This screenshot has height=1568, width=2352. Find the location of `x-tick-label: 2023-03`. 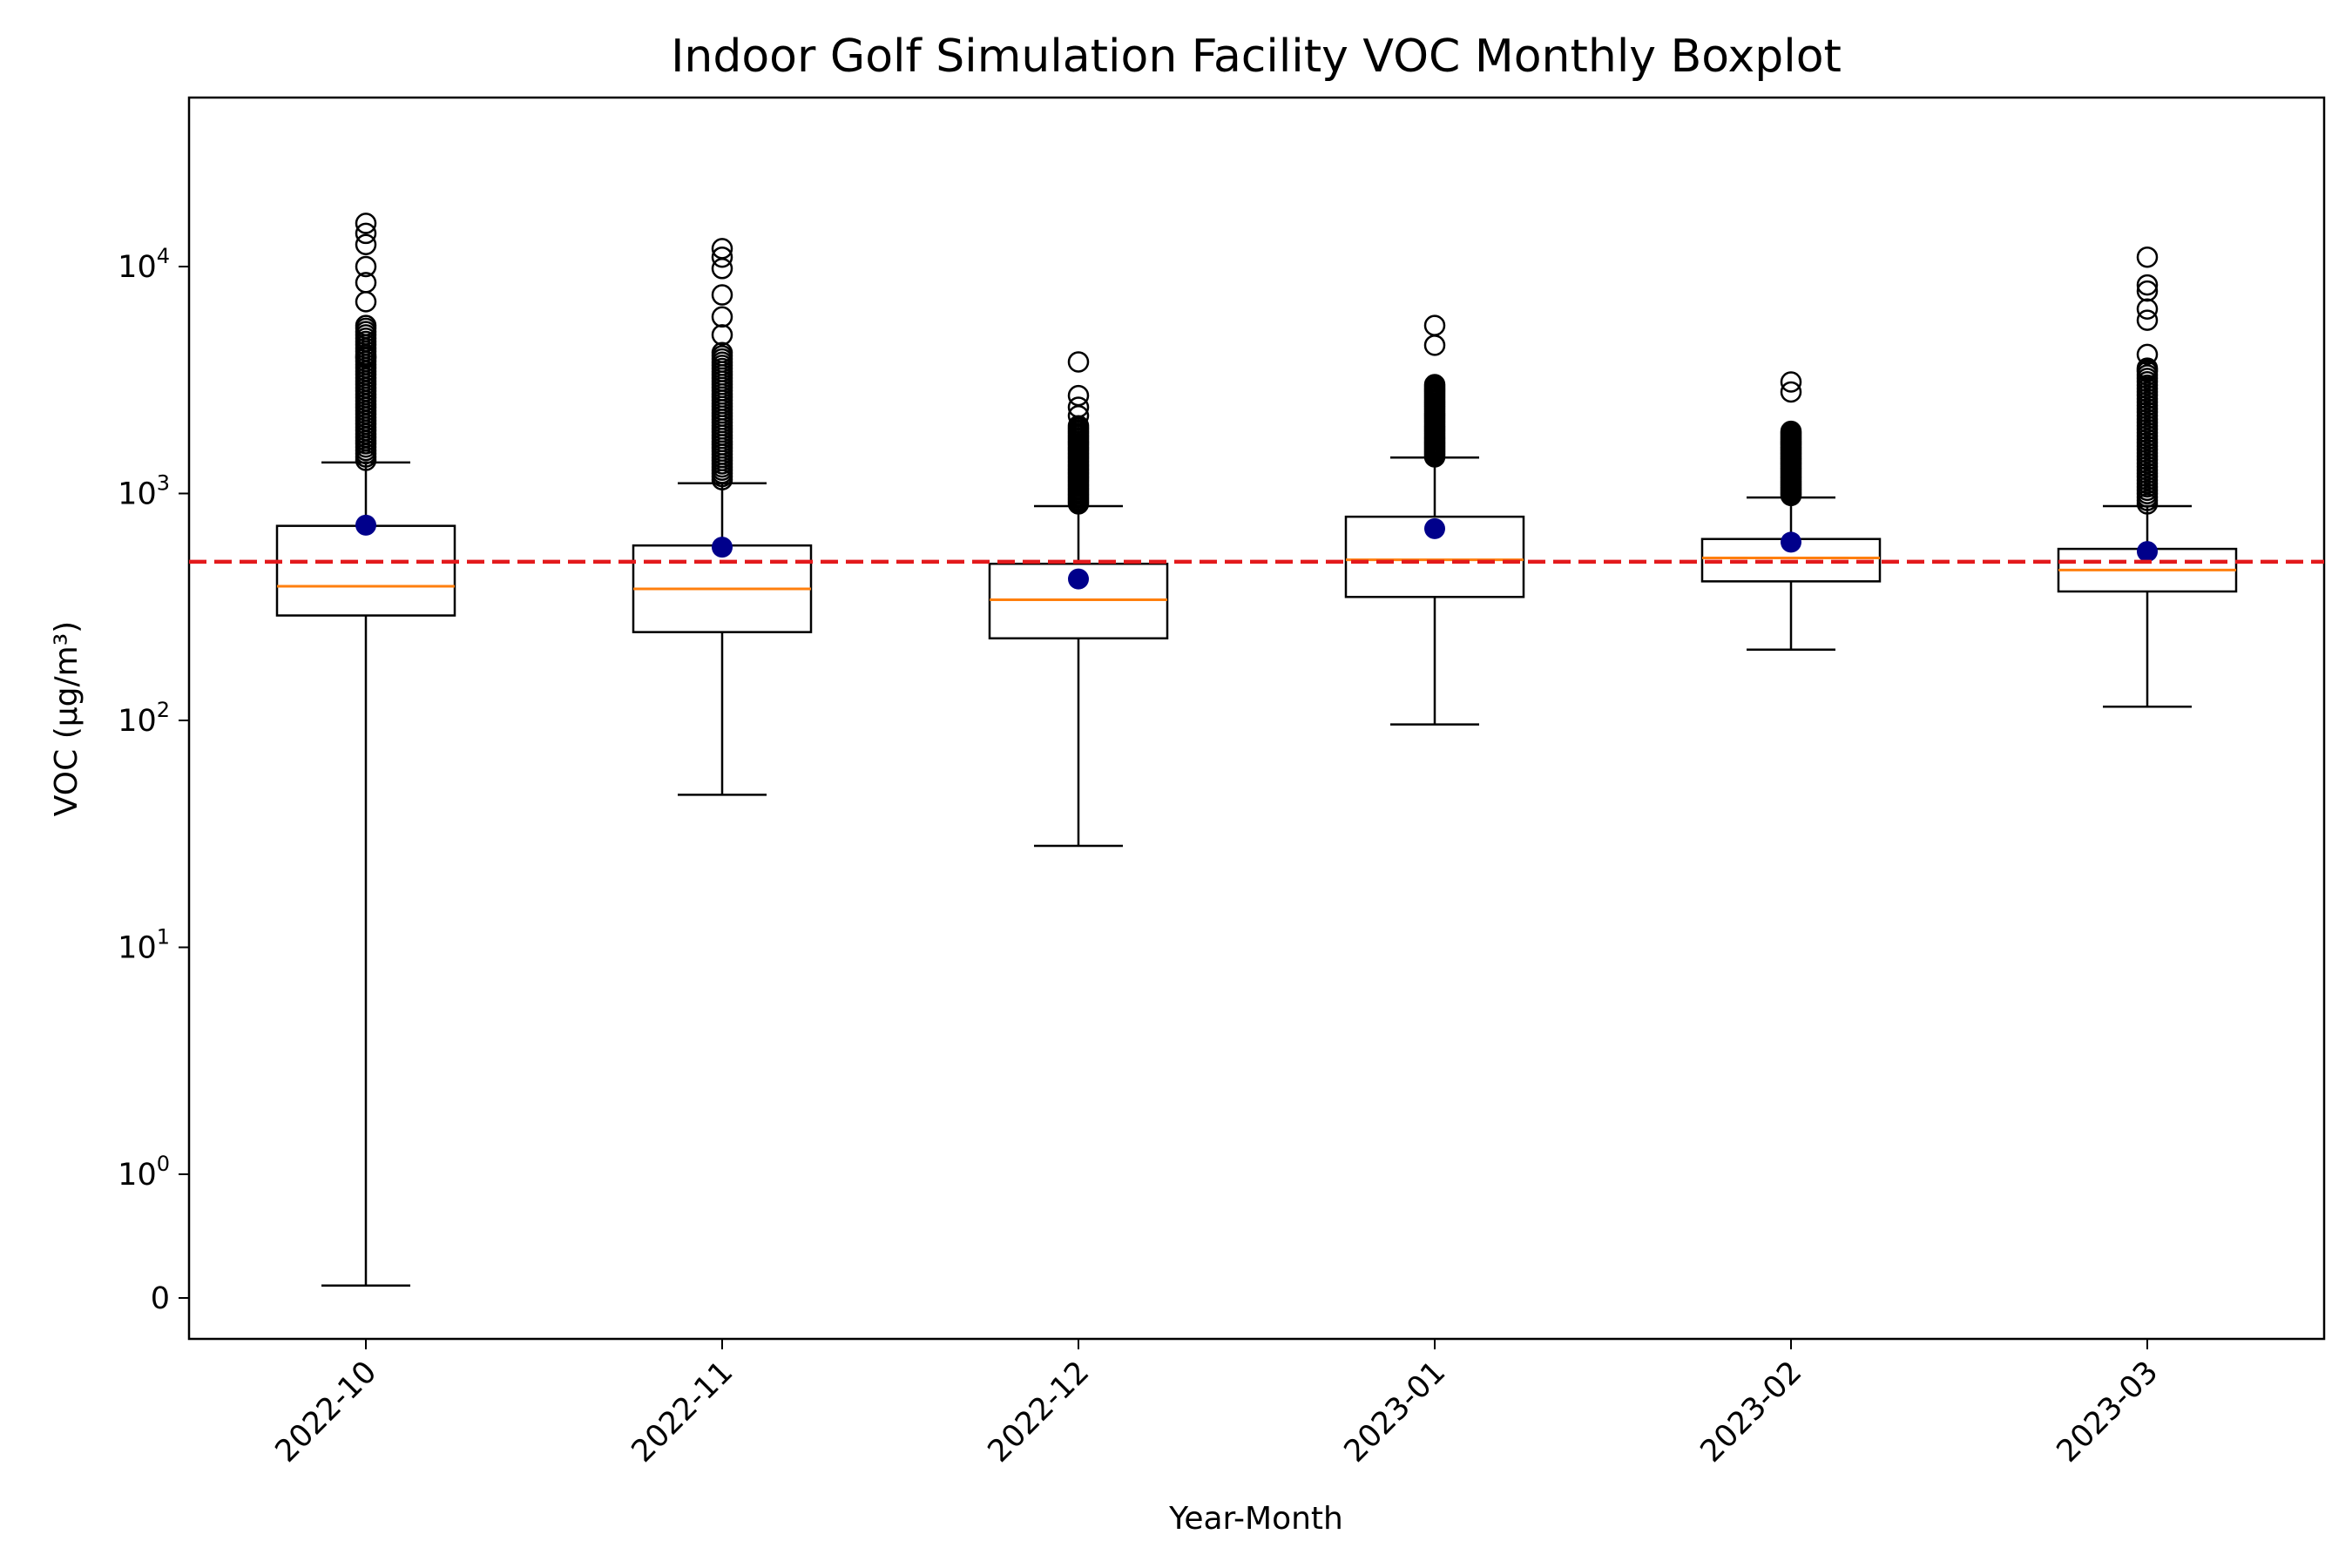

x-tick-label: 2023-03 is located at coordinates (2108, 1412).